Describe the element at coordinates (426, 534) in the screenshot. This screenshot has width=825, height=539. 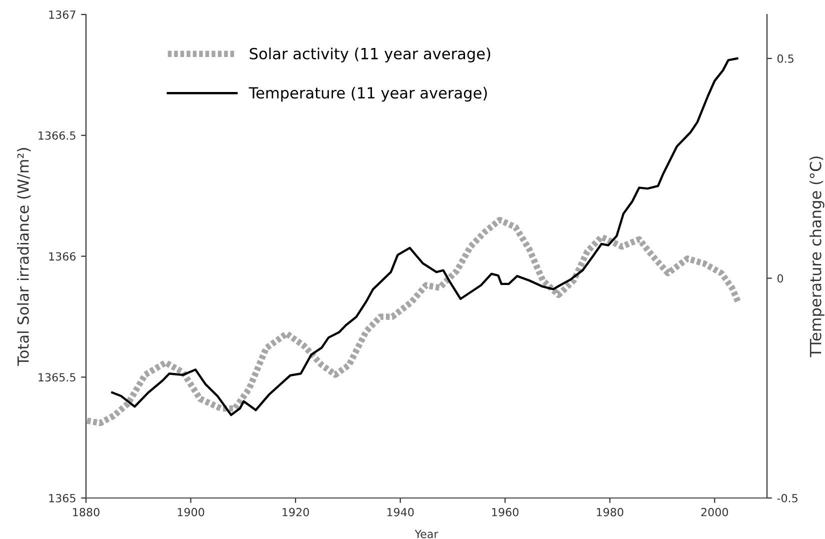
I see `x-axis-title: Year` at that location.